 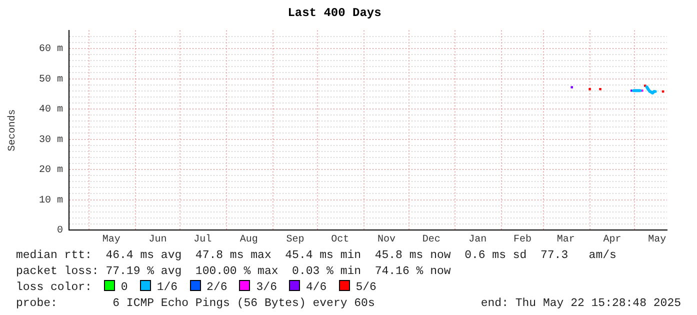 I want to click on y-axis-title: Seconds, so click(x=12, y=130).